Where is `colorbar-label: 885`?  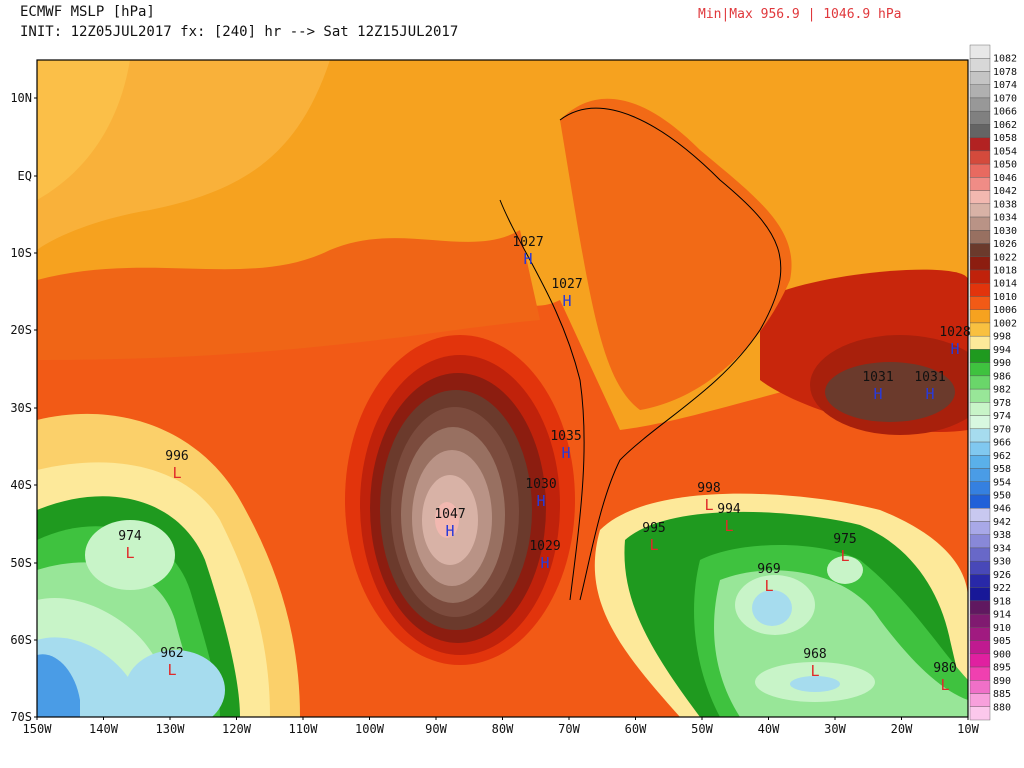
colorbar-label: 885 is located at coordinates (1002, 694).